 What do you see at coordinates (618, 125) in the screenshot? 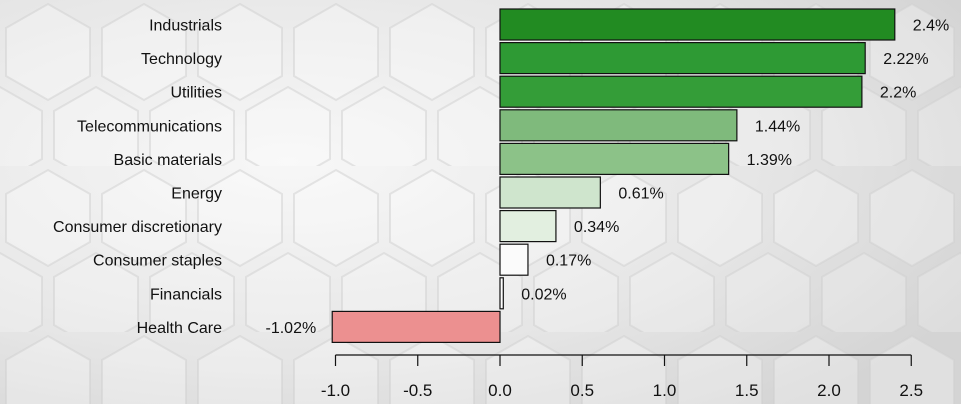
I see `bar-telecommunications` at bounding box center [618, 125].